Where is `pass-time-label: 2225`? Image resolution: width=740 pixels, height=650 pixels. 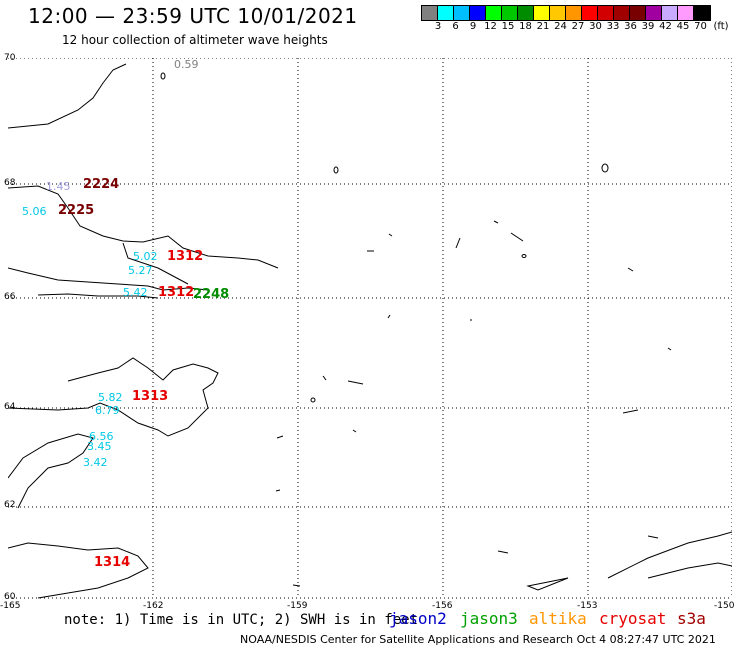
pass-time-label: 2225 is located at coordinates (76, 210).